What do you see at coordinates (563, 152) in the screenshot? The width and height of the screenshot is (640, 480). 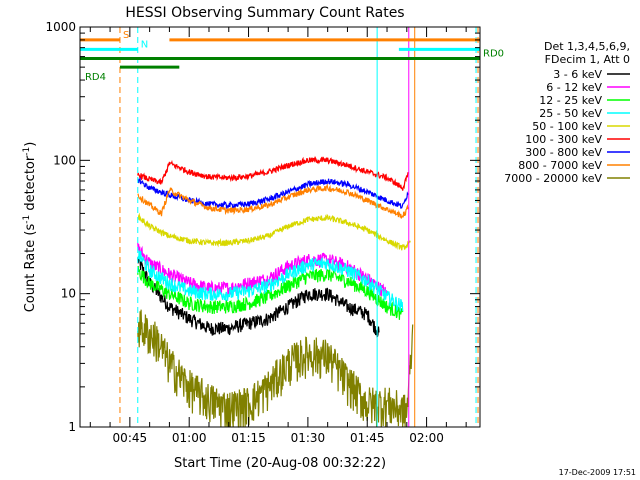 I see `legend-label: 300 - 800 keV` at bounding box center [563, 152].